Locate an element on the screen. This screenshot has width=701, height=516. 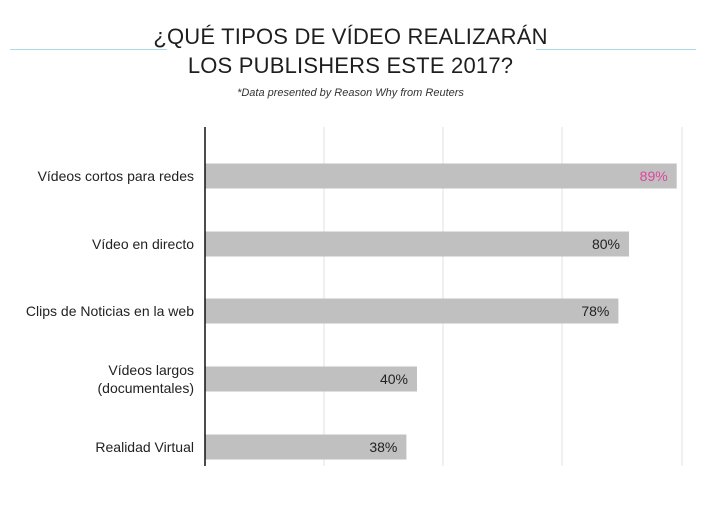
chart-title-line-2: LOS PUBLISHERS ESTE 2017? is located at coordinates (350, 65).